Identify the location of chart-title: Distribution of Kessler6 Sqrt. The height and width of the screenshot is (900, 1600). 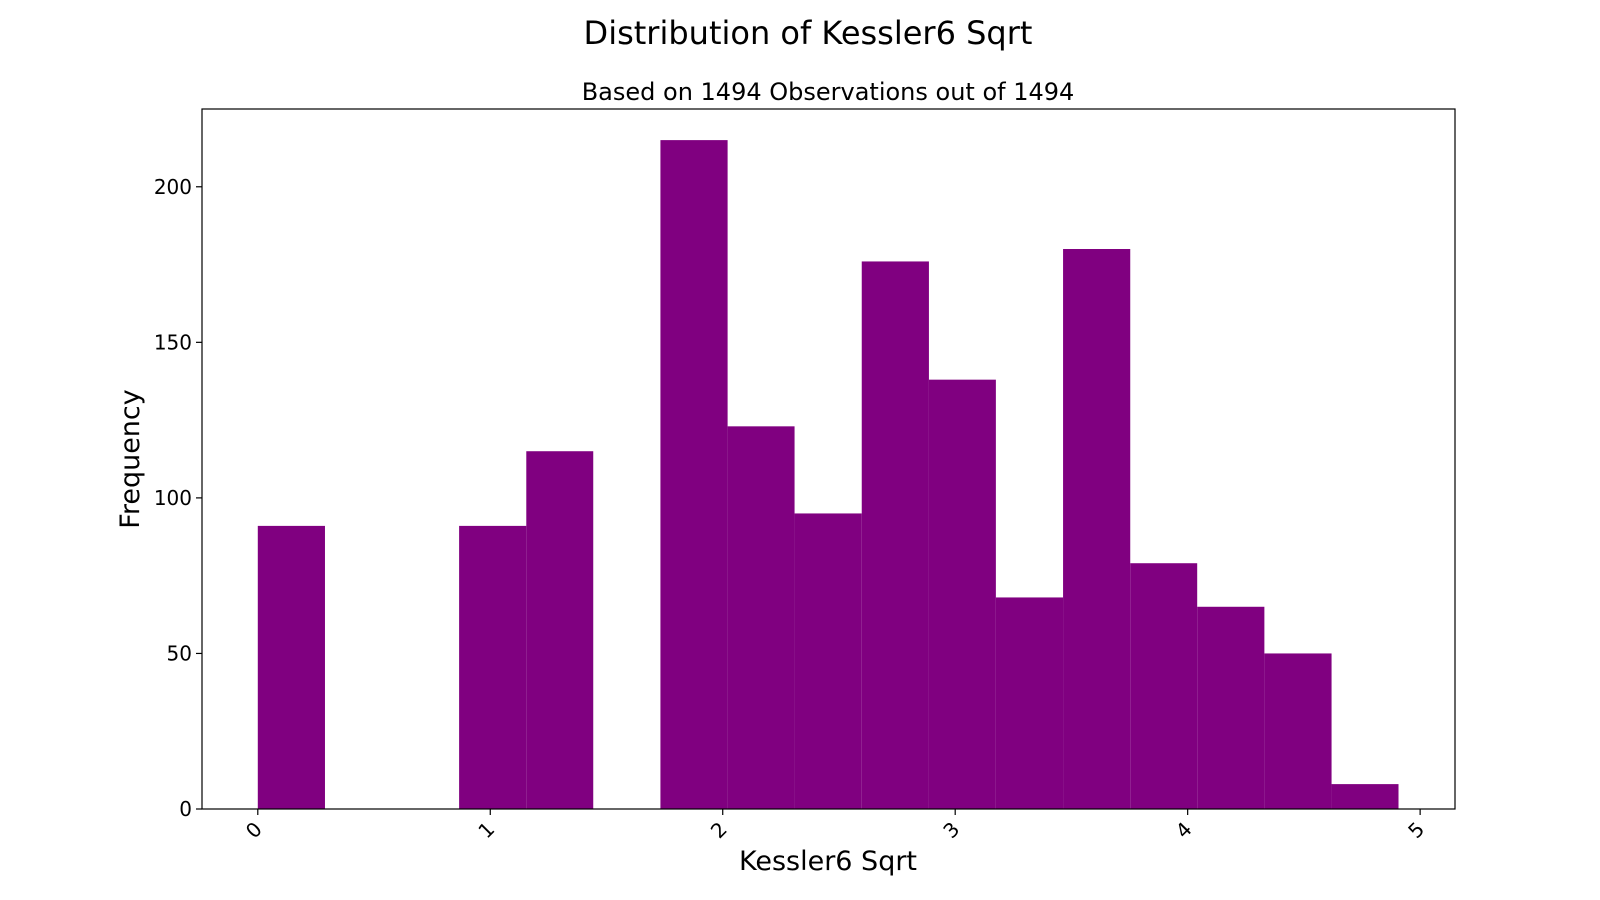
(808, 33).